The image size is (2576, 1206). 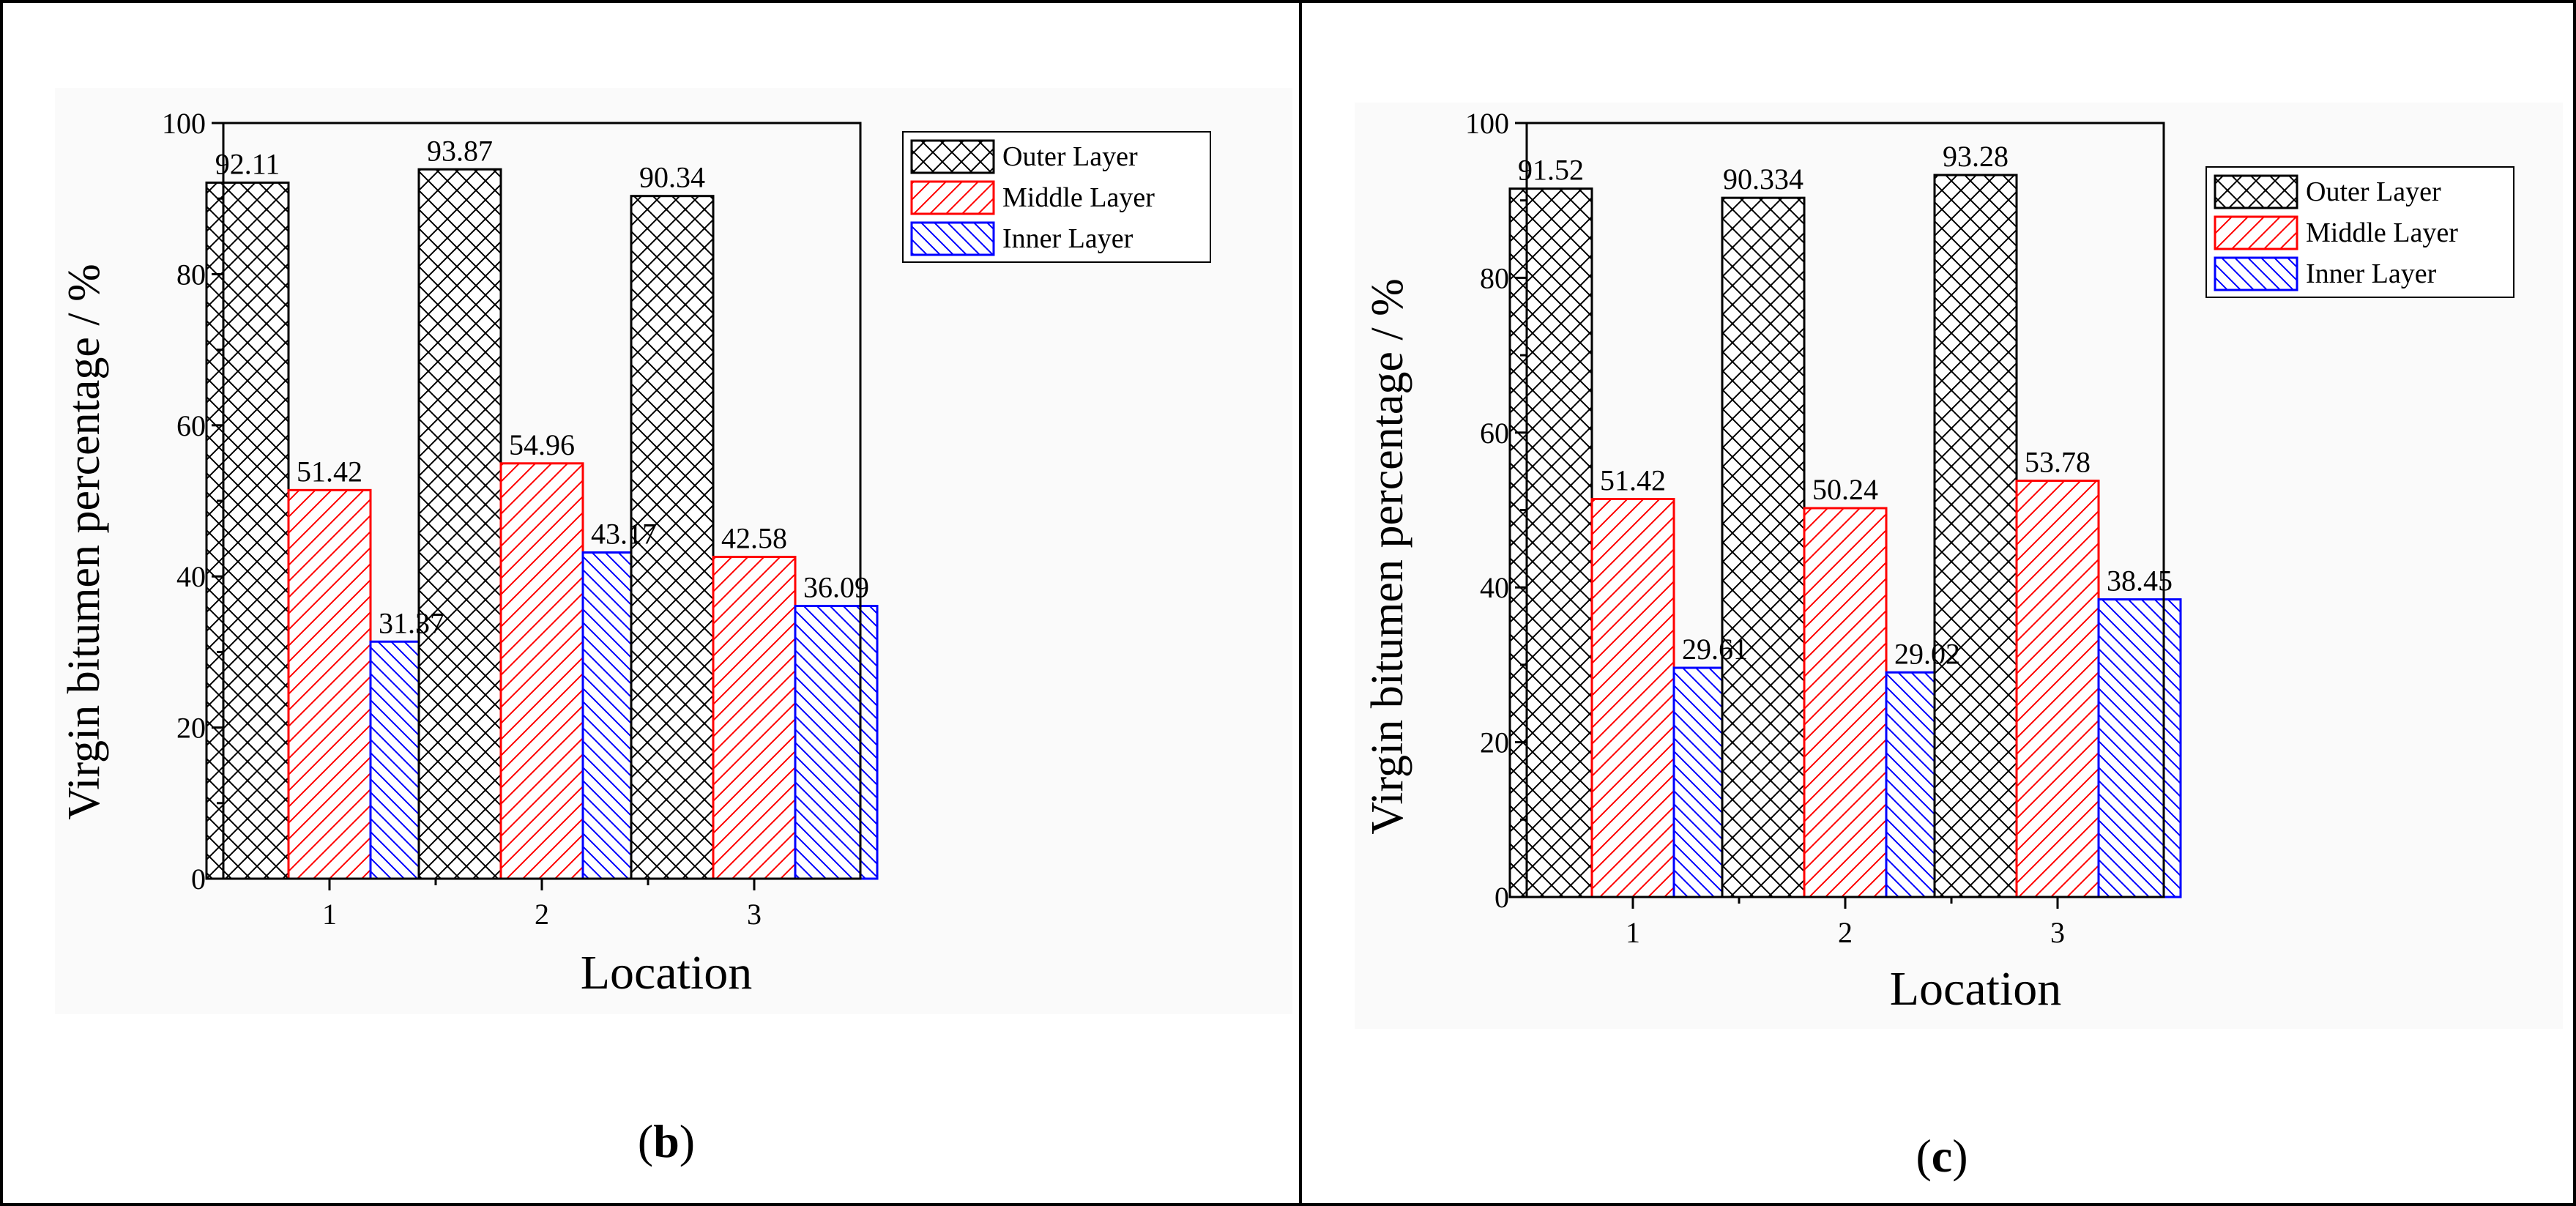 What do you see at coordinates (411, 623) in the screenshot?
I see `value-label: 31.37` at bounding box center [411, 623].